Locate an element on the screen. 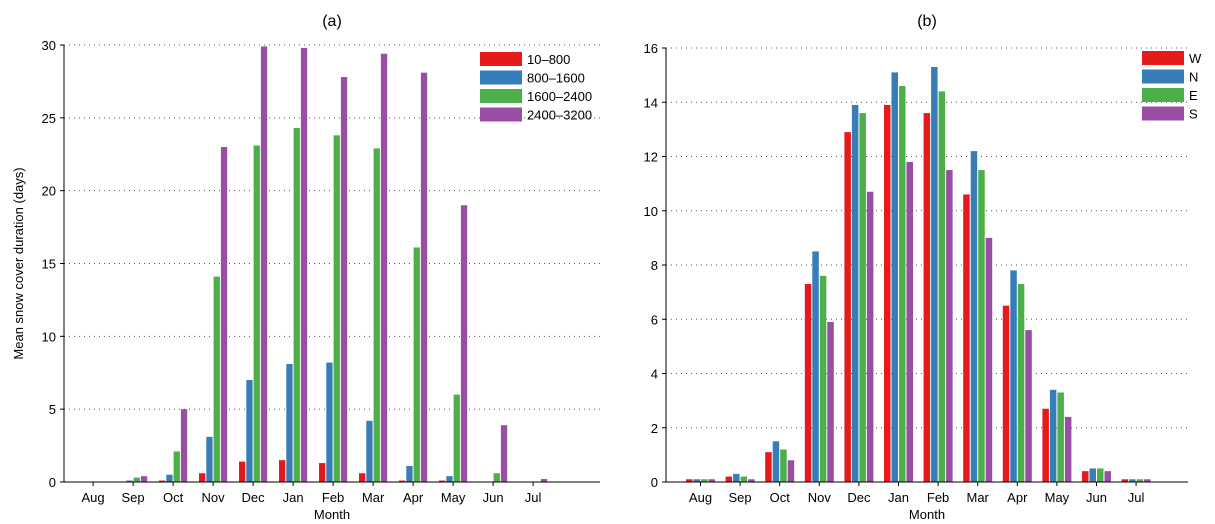 This screenshot has height=524, width=1215. legend-label: 1600–2400 is located at coordinates (559, 96).